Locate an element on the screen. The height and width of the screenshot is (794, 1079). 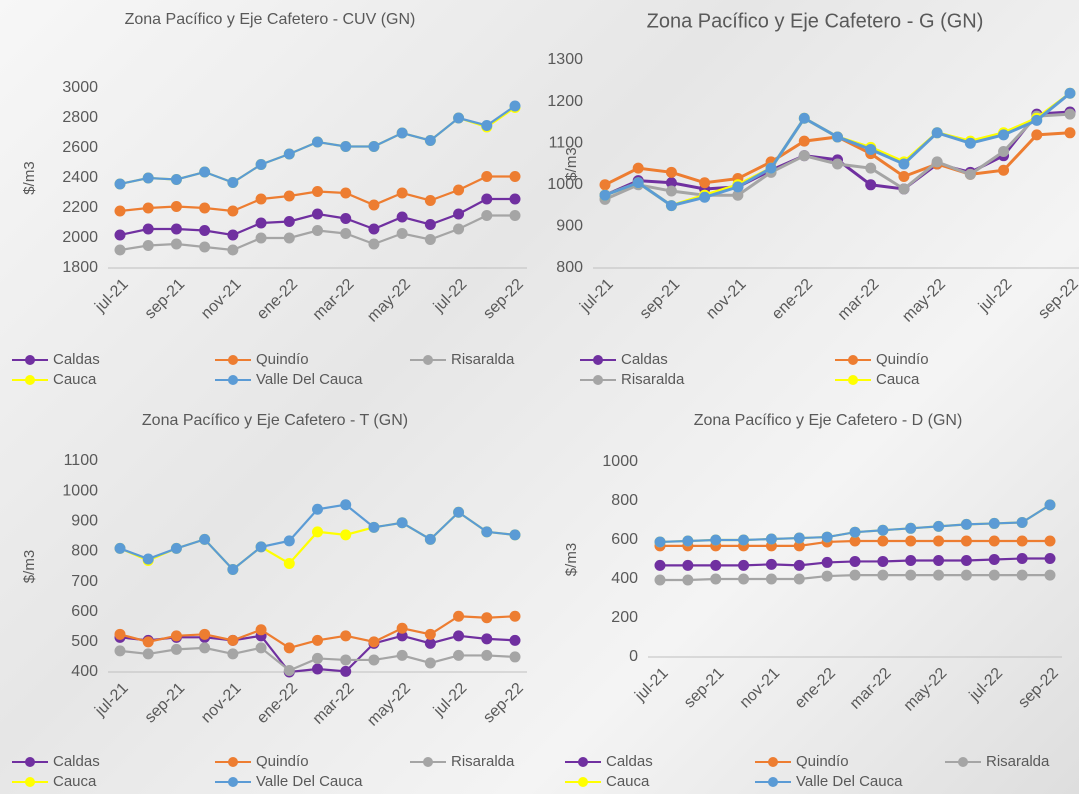
legend-label: Quindío is located at coordinates (282, 359).